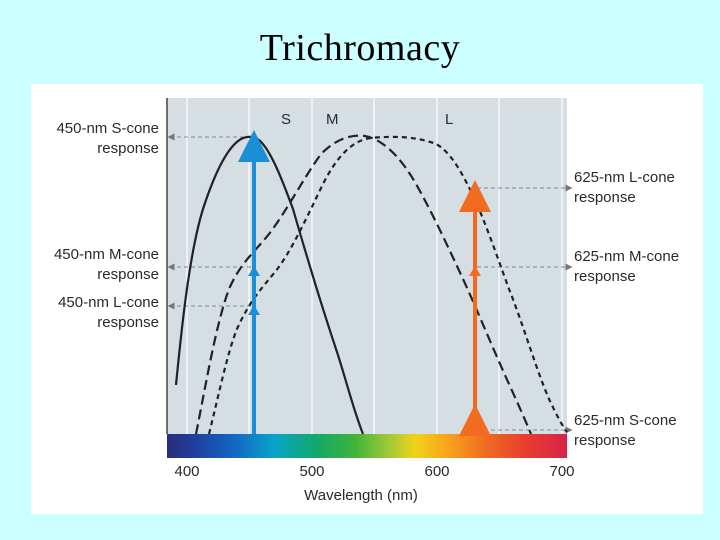 The image size is (720, 540). I want to click on right-label-s-line2: response, so click(605, 440).